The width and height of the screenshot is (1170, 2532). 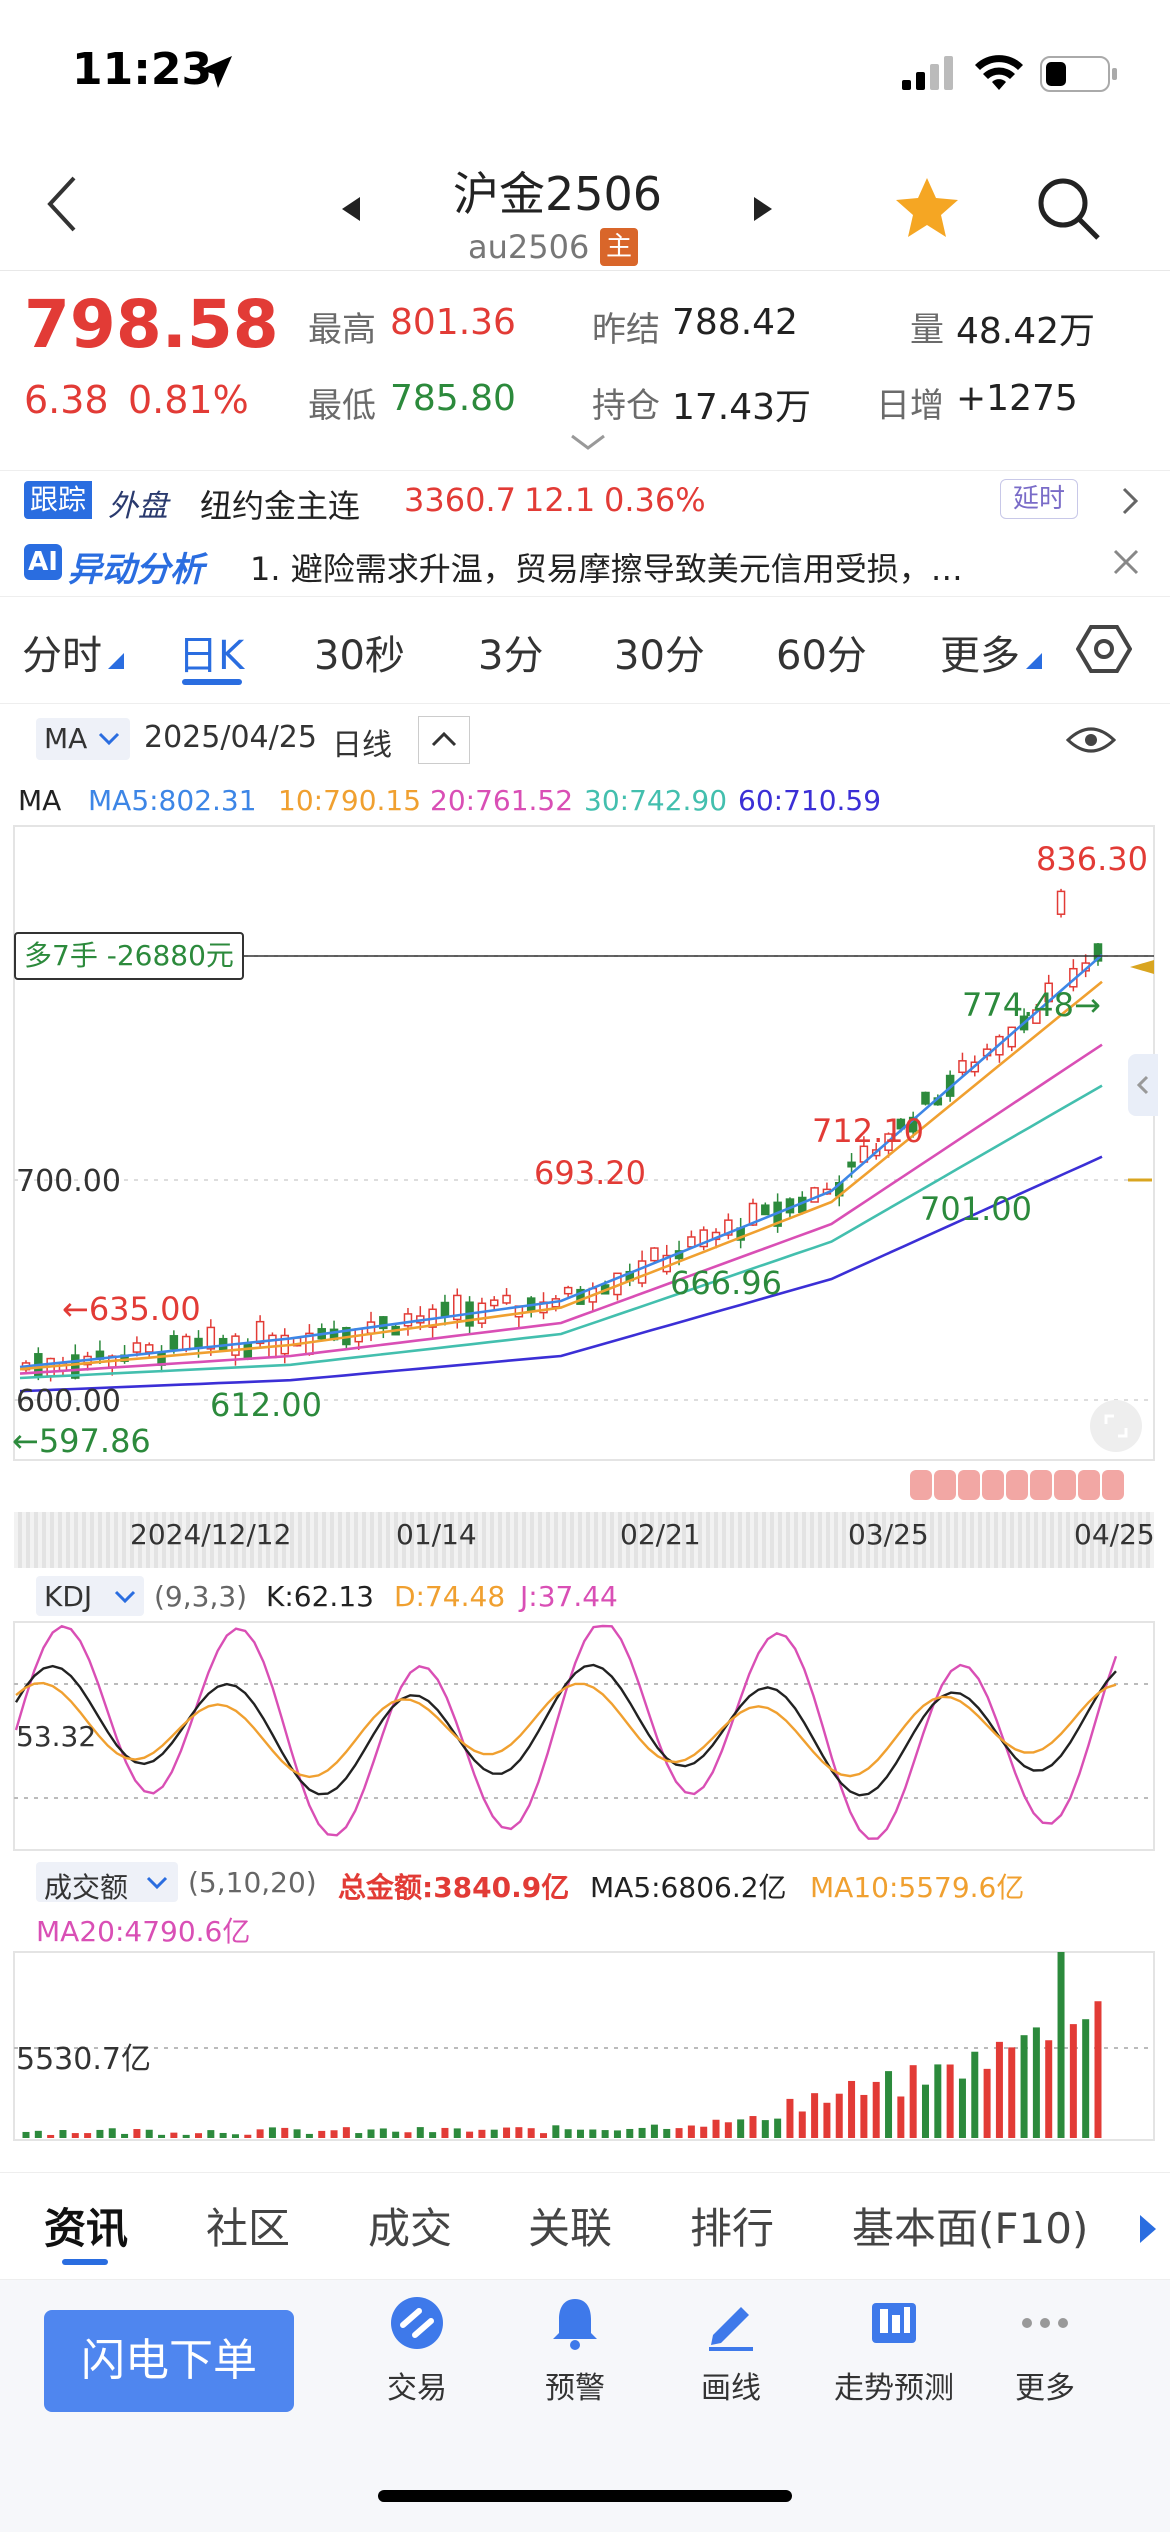 I want to click on position-label: 多7手 -26880元, so click(x=129, y=956).